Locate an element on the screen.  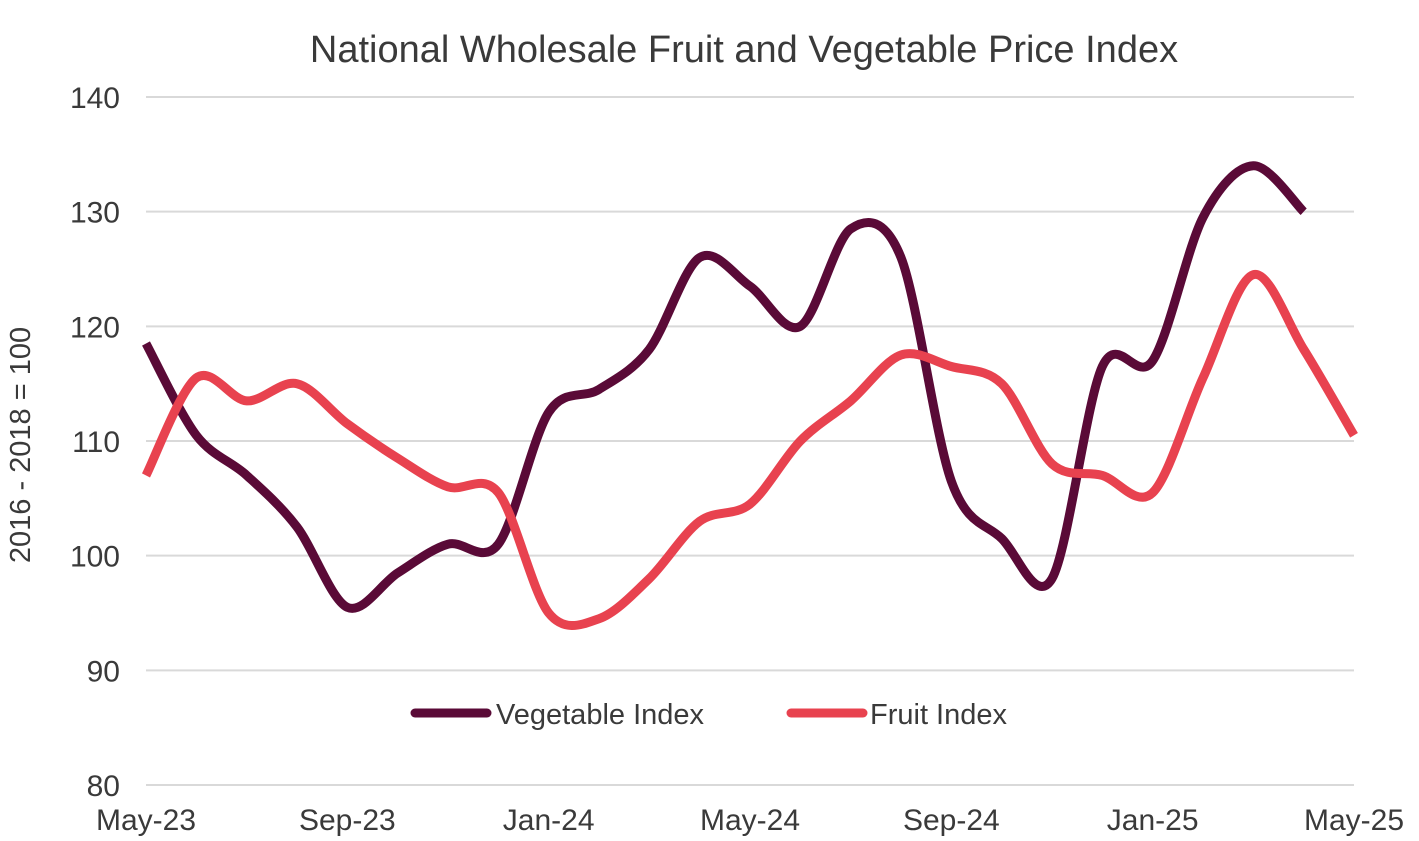
legend-label-vegetable-index: Vegetable Index is located at coordinates (600, 715).